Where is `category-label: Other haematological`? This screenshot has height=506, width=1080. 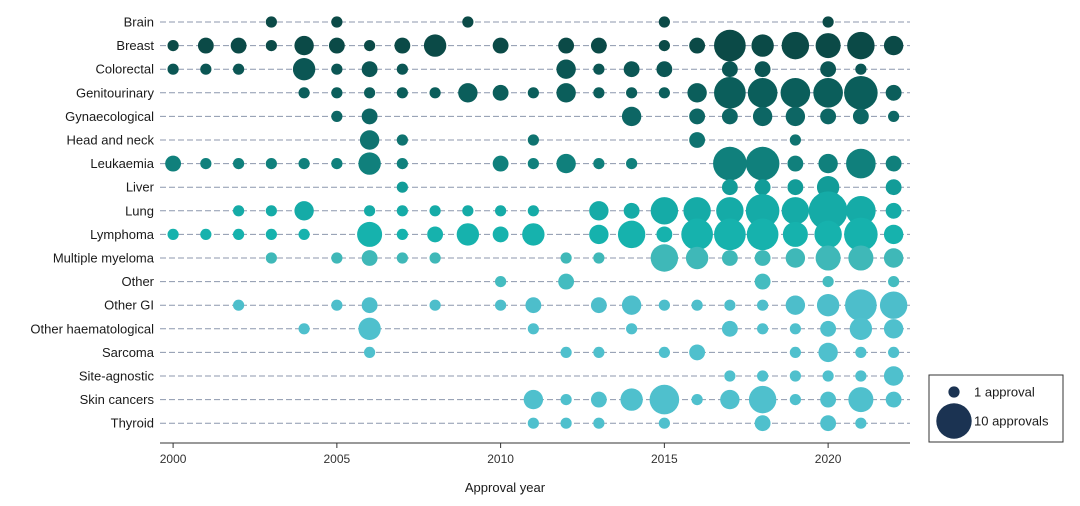 category-label: Other haematological is located at coordinates (92, 328).